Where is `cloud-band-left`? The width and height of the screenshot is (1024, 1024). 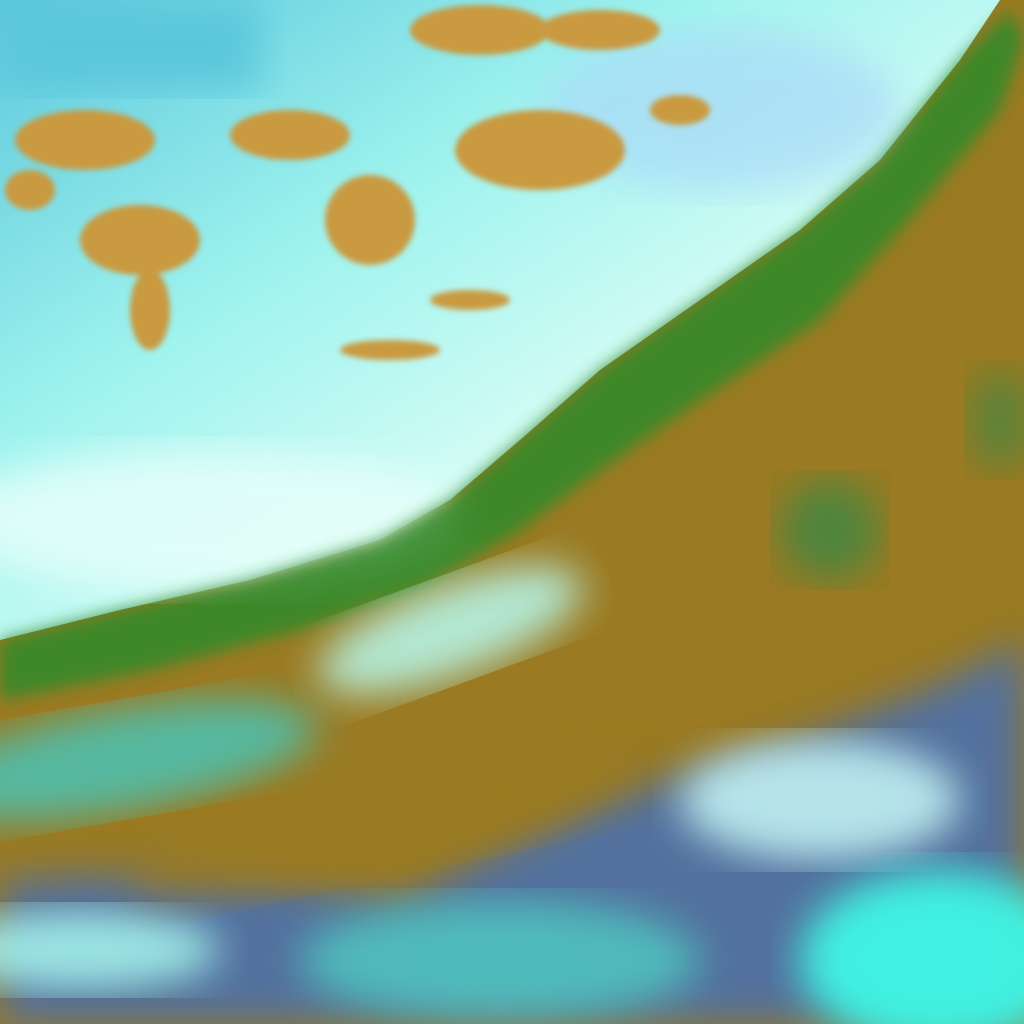 cloud-band-left is located at coordinates (159, 760).